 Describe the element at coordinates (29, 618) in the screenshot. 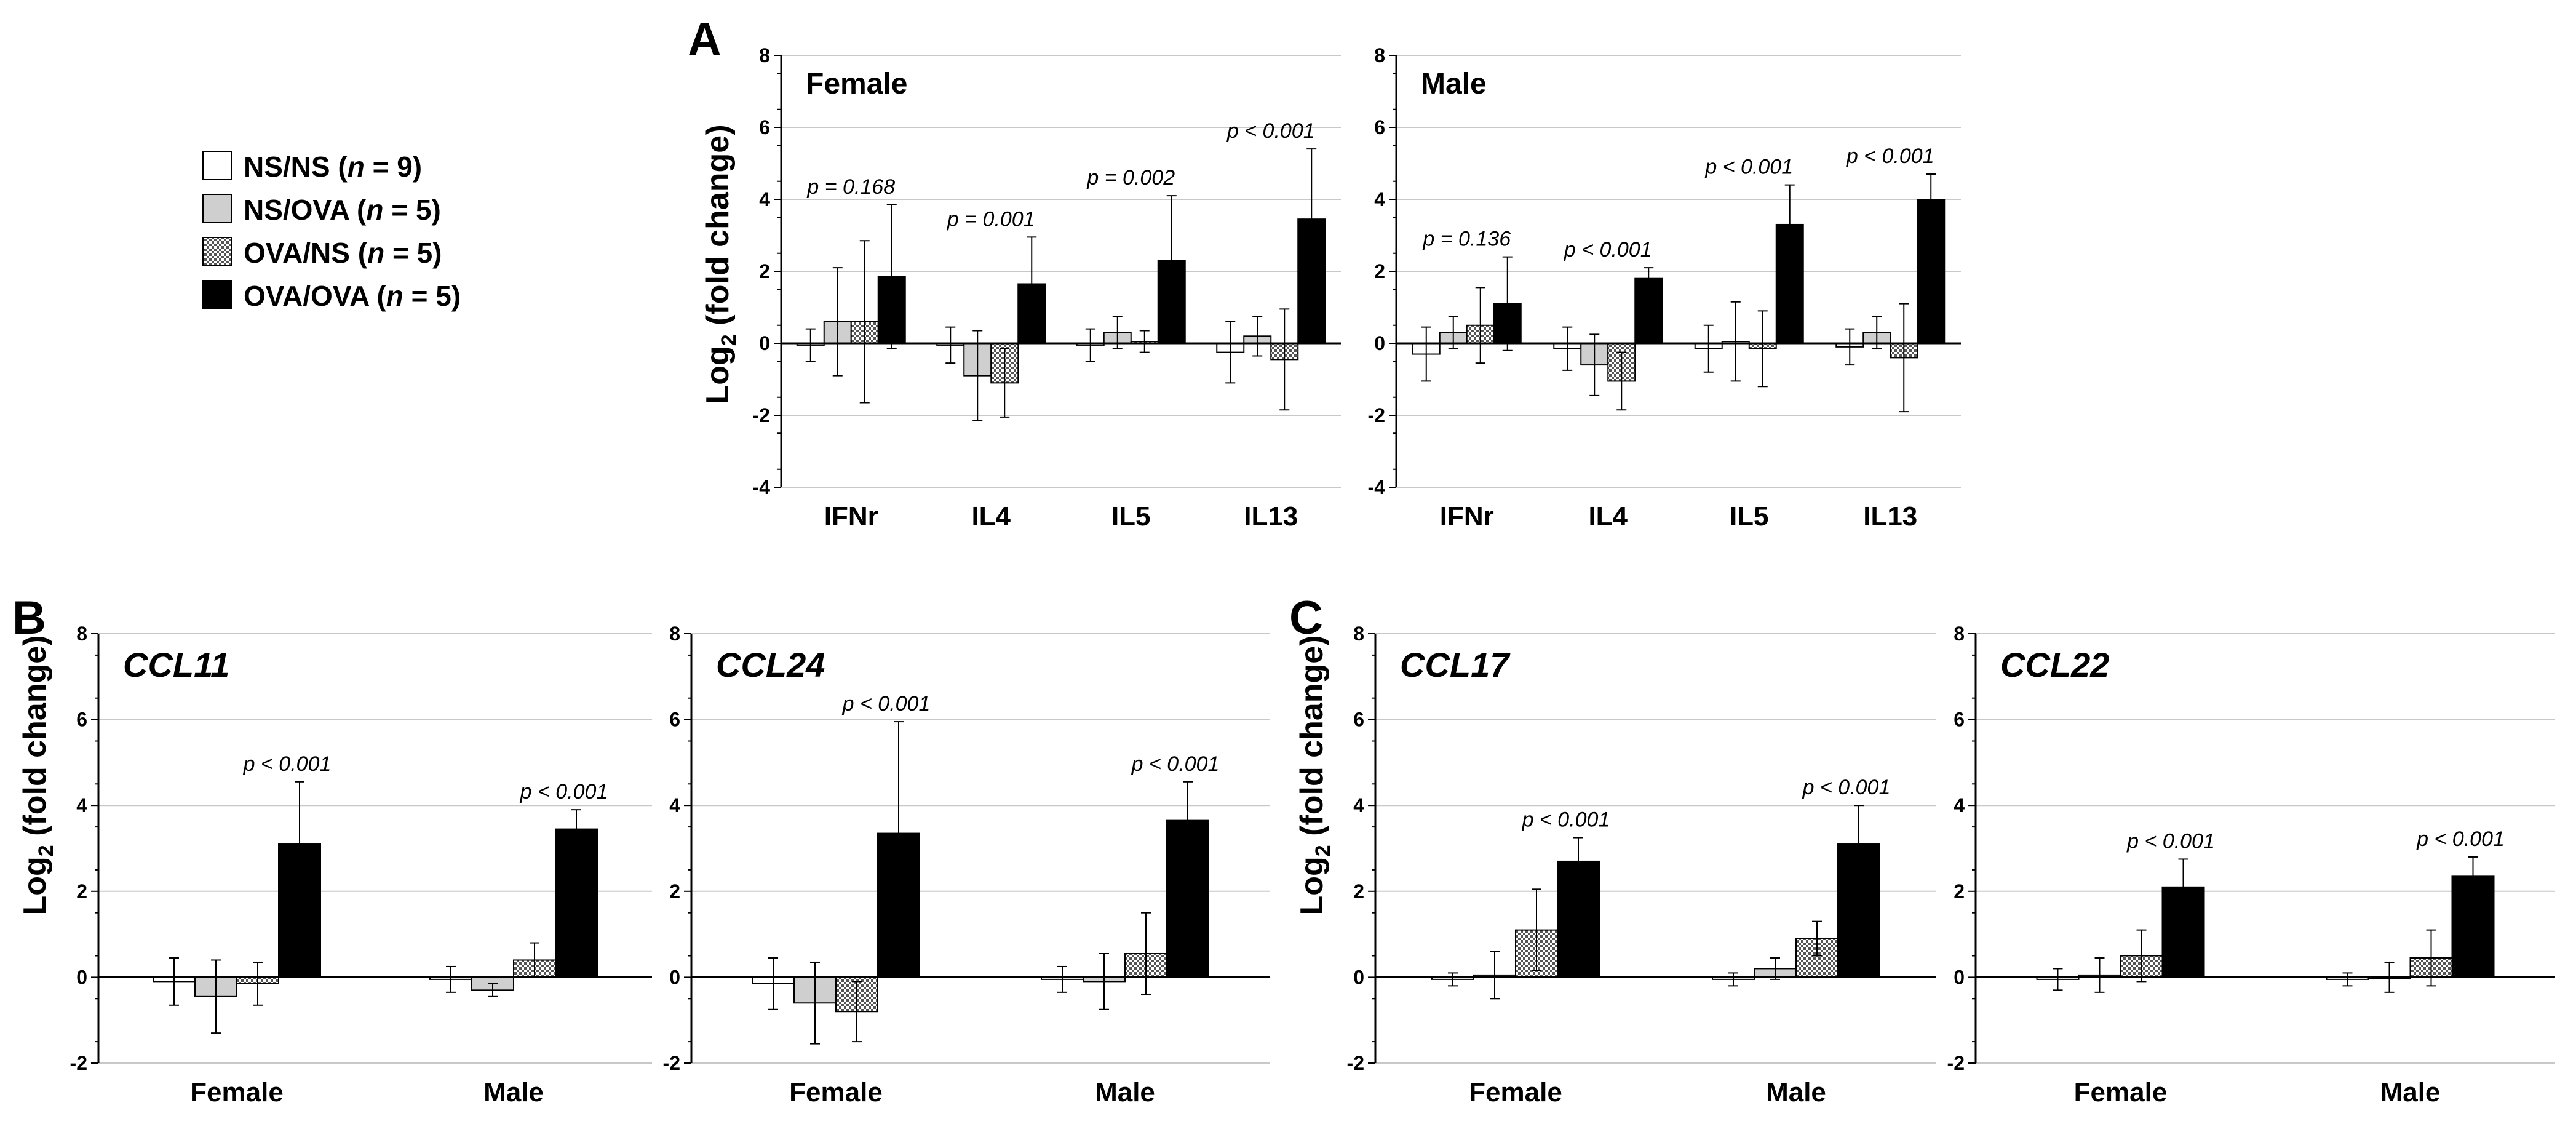

I see `panel-label-b: B` at that location.